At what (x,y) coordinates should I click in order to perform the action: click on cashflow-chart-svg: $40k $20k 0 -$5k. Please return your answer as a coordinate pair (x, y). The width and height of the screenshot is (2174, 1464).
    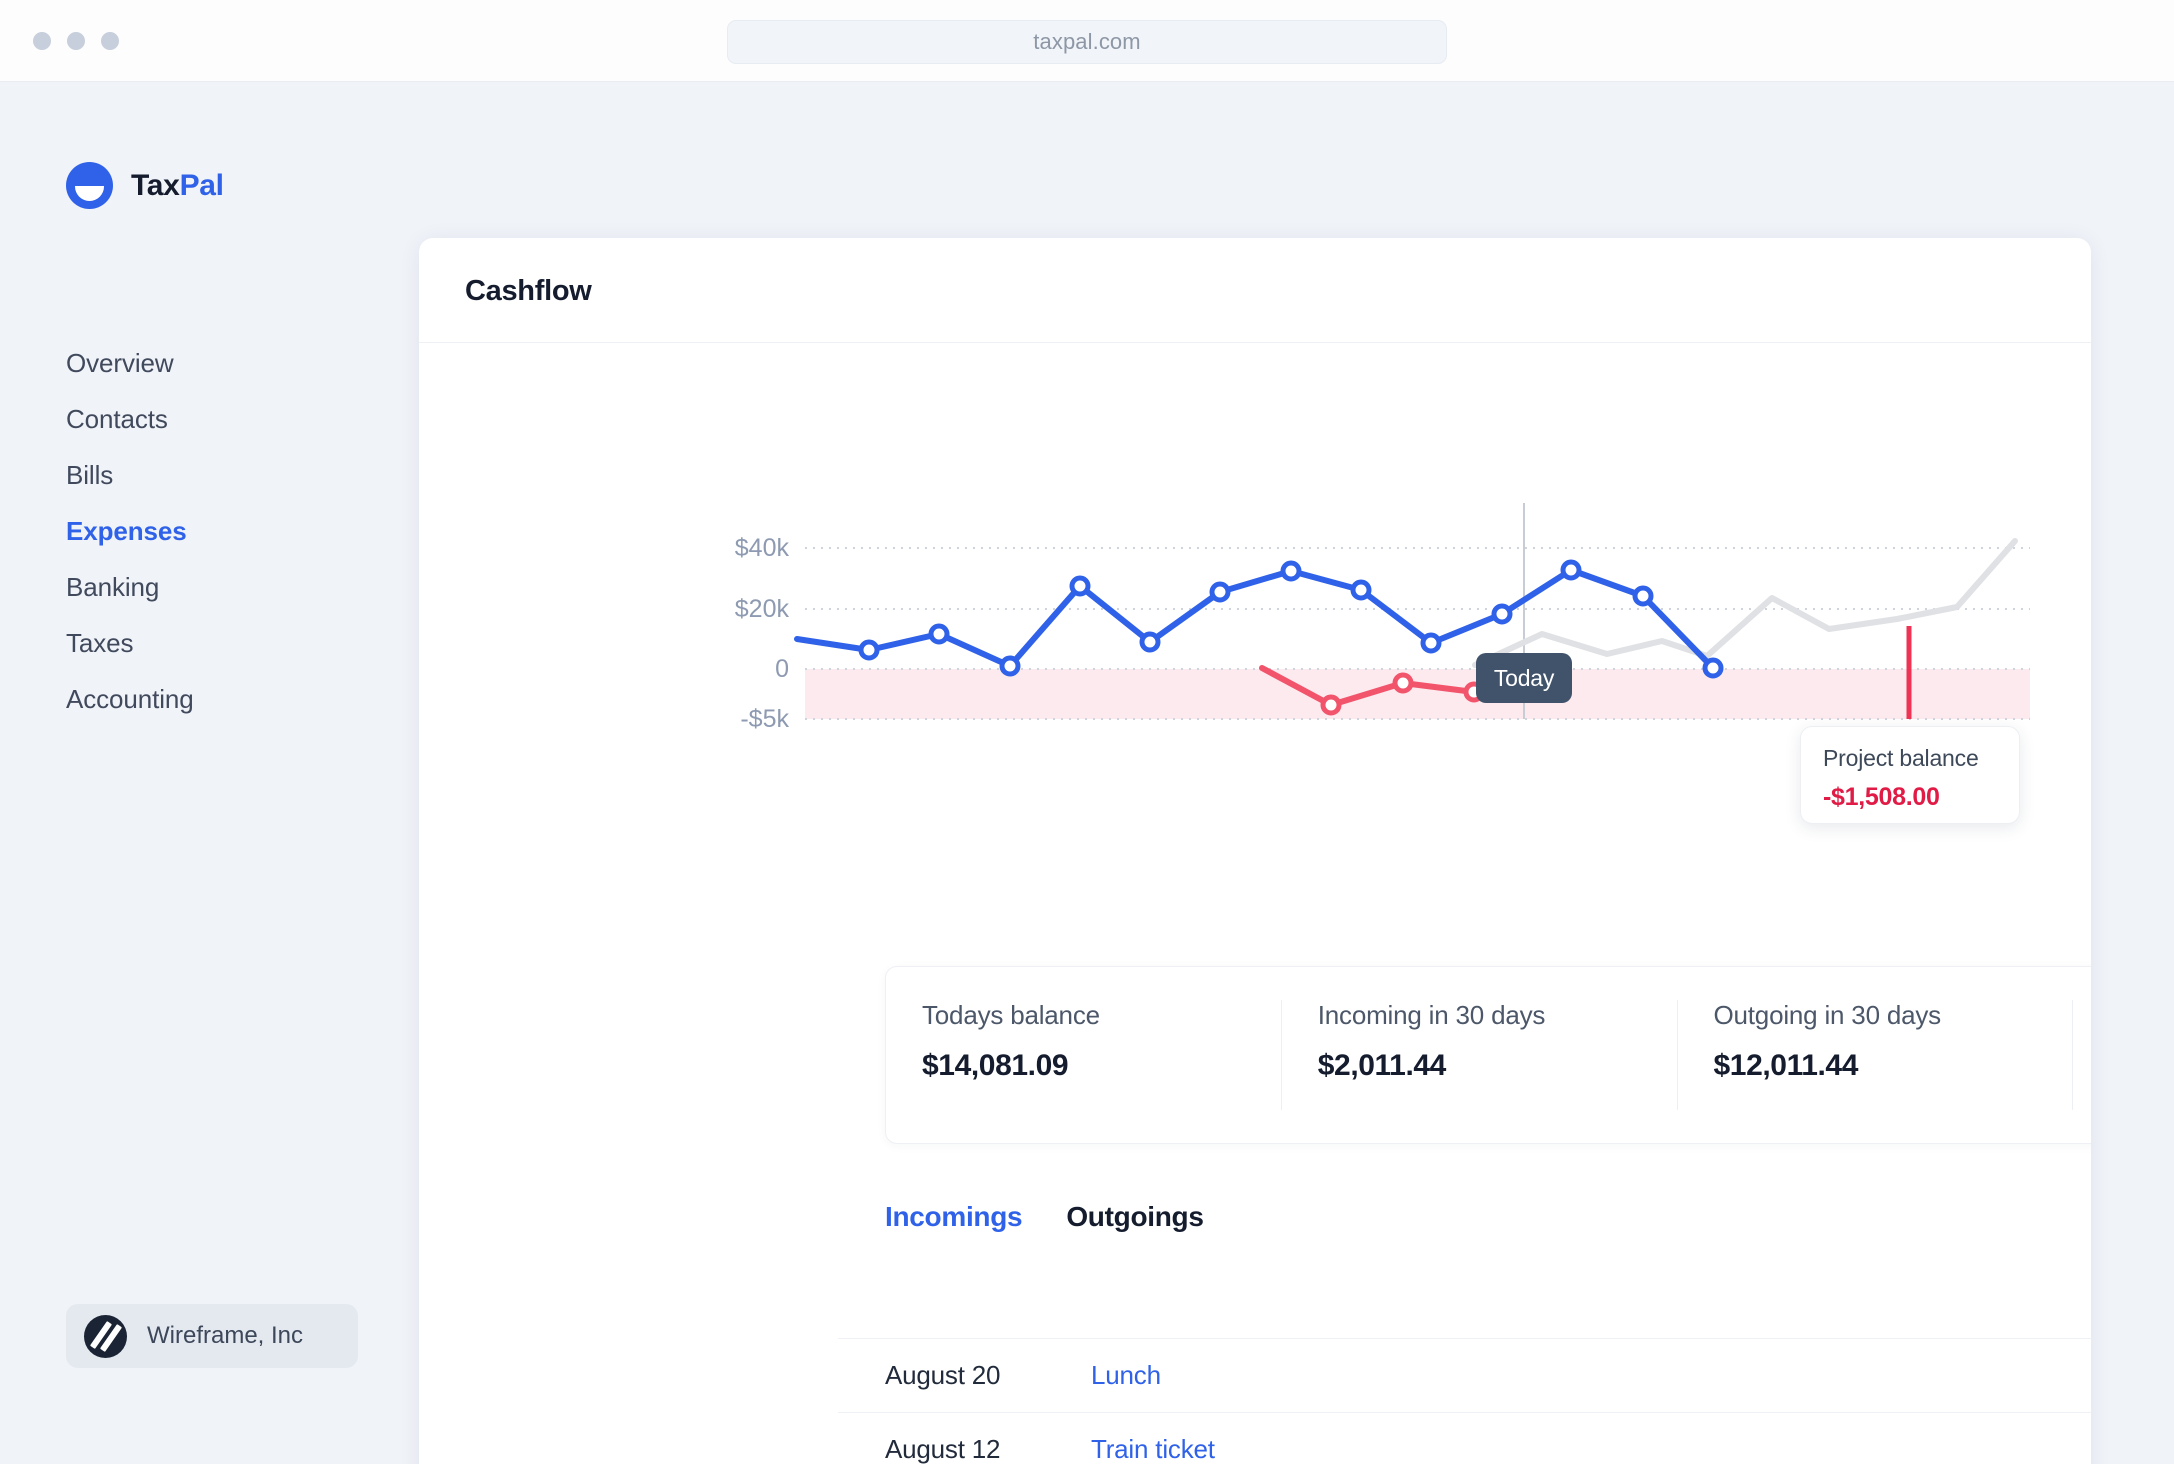
    Looking at the image, I should click on (1382, 618).